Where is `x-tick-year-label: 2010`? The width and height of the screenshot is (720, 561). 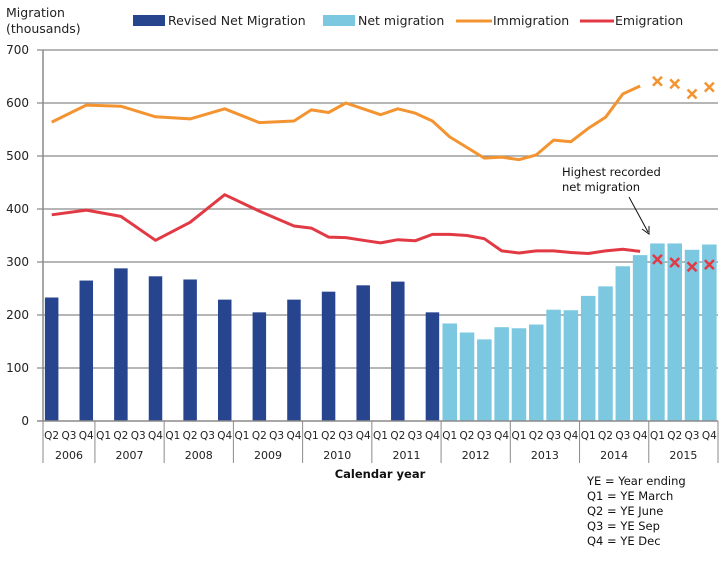 x-tick-year-label: 2010 is located at coordinates (337, 455).